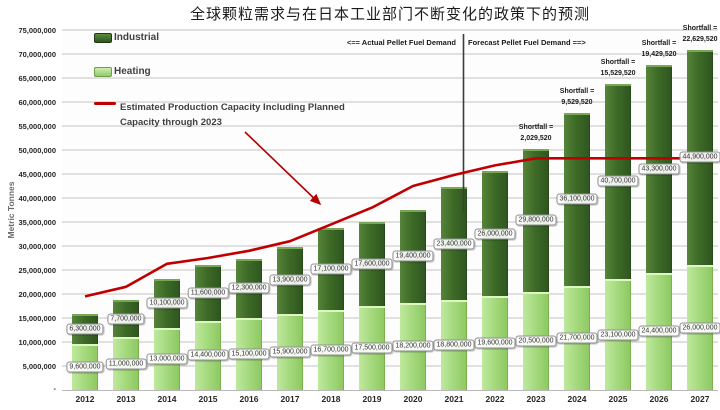 The image size is (720, 410). I want to click on x-tick-label: 2027, so click(700, 399).